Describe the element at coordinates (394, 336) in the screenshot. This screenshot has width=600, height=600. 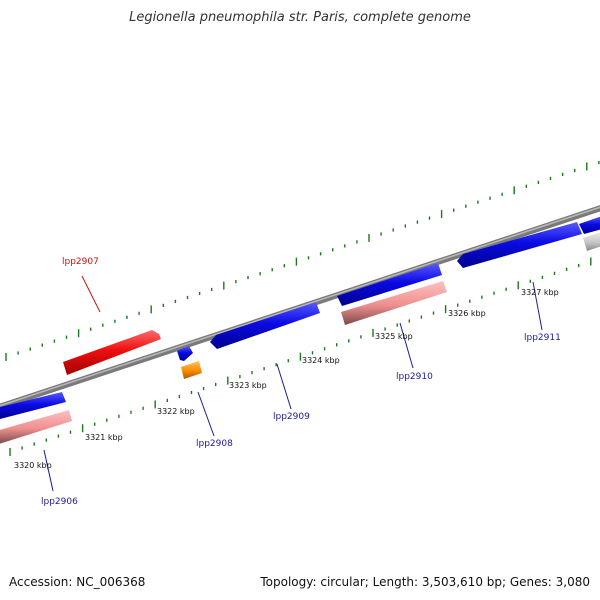
I see `tick-label-3325: 3325 kbp` at that location.